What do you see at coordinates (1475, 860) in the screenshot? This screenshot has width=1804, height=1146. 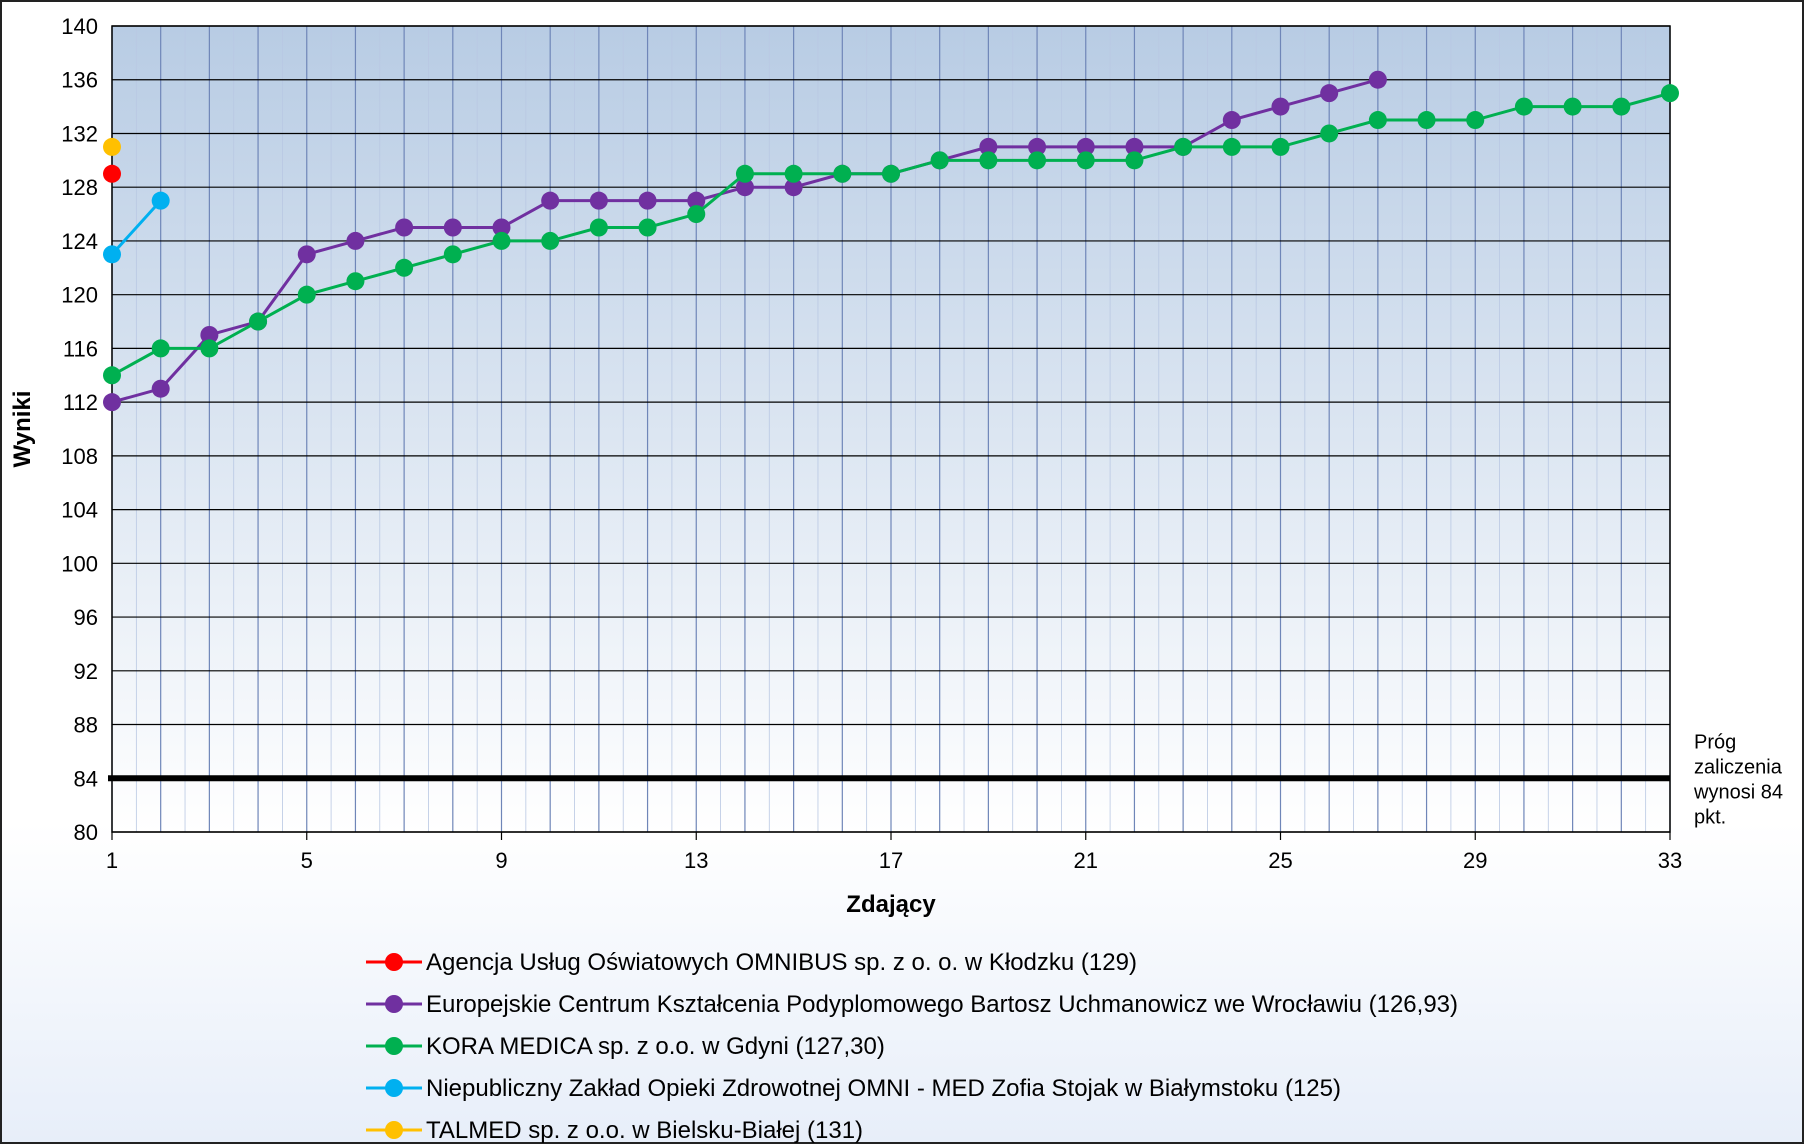 I see `x-tick-label: 29` at bounding box center [1475, 860].